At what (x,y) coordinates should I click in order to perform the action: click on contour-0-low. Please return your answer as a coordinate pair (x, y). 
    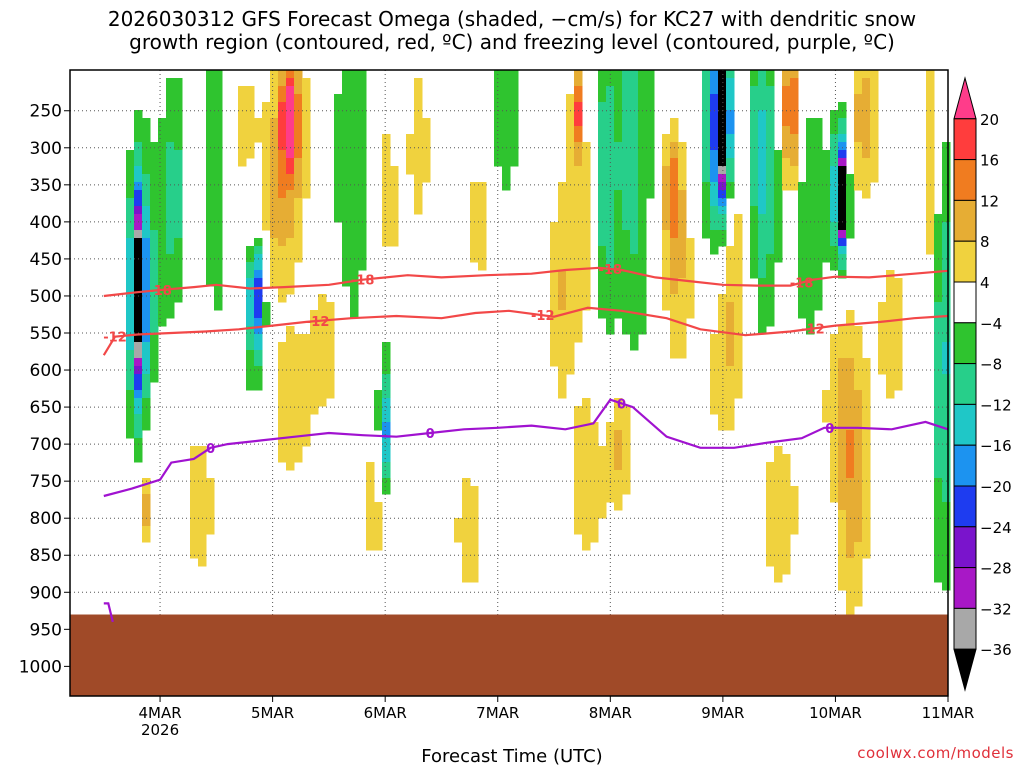
    Looking at the image, I should click on (108, 612).